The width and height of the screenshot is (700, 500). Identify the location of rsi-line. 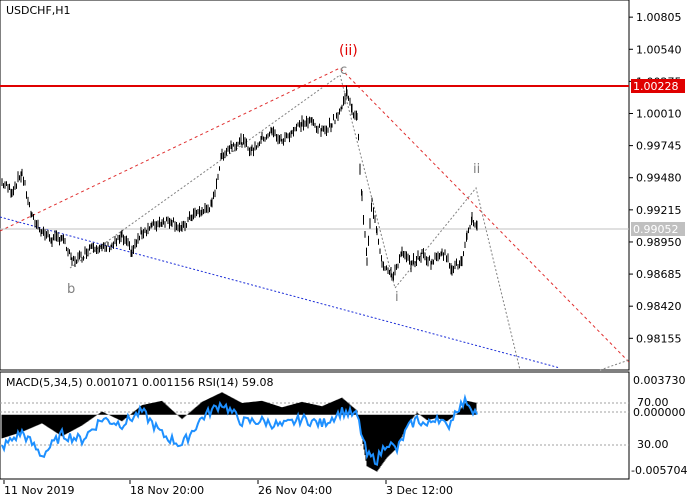
(239, 430).